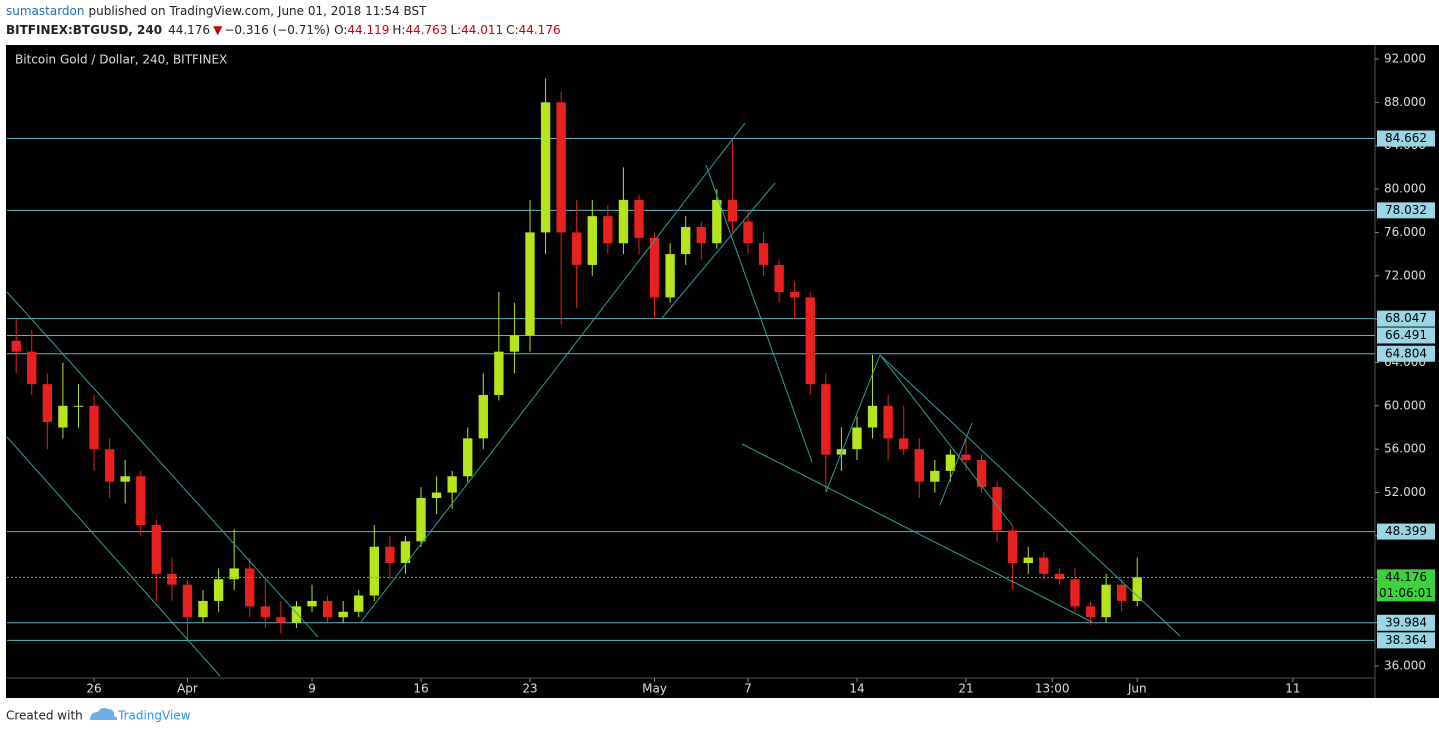 This screenshot has height=734, width=1439. I want to click on level-label: 68.047, so click(1406, 318).